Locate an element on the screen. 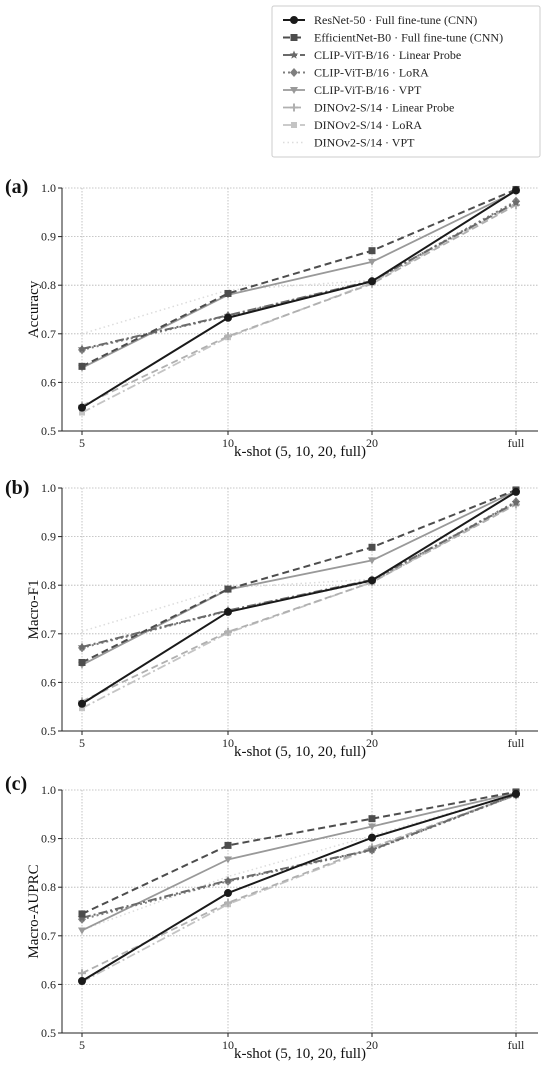  y-axis-label: Macro-F1 is located at coordinates (34, 610).